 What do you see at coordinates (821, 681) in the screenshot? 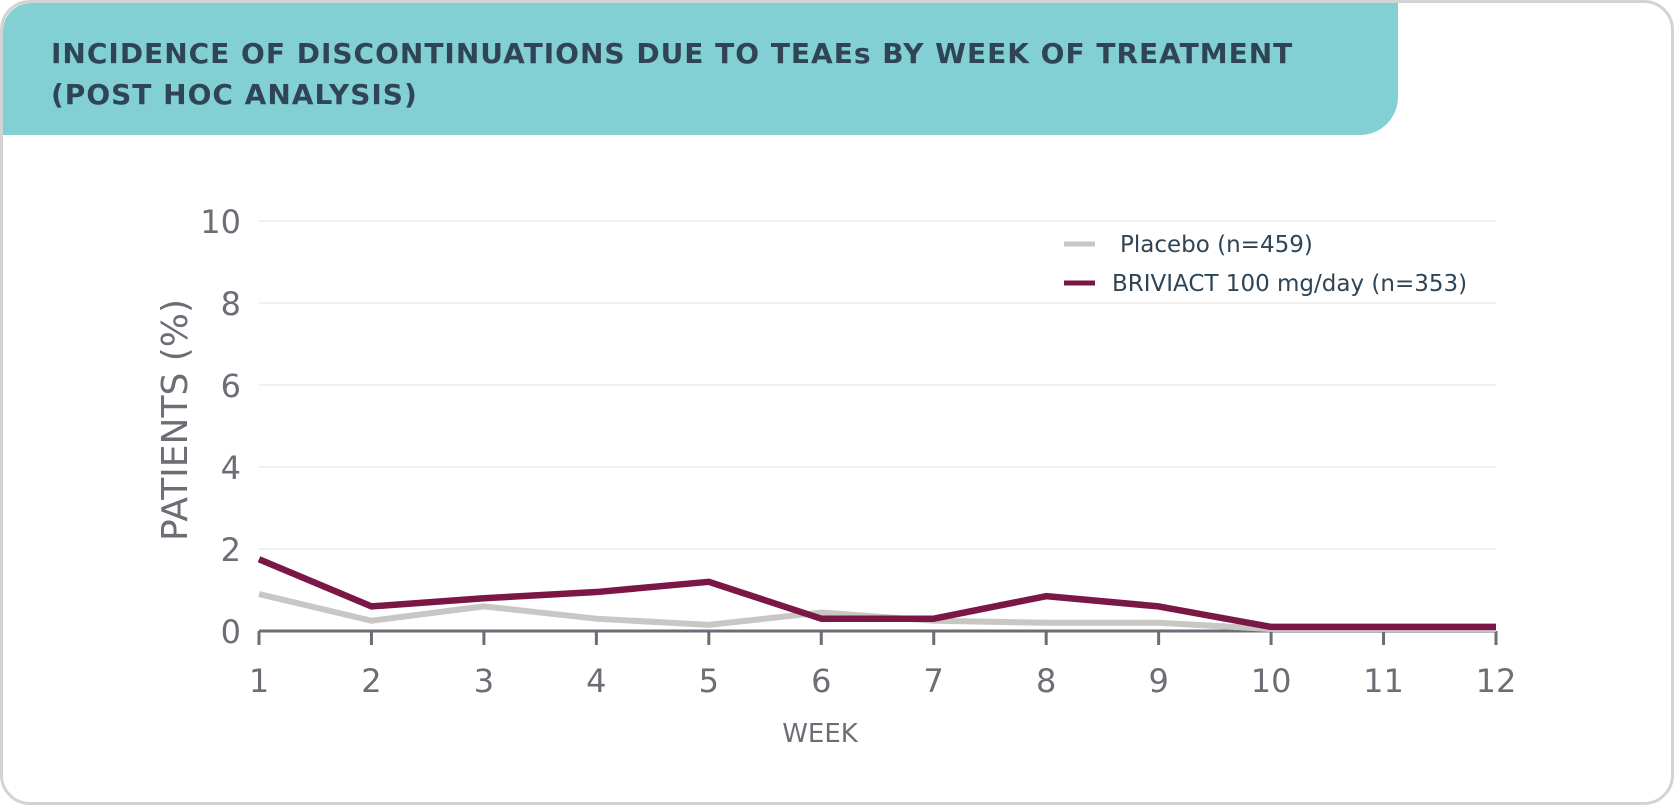
I see `x-tick-label-6: 6` at bounding box center [821, 681].